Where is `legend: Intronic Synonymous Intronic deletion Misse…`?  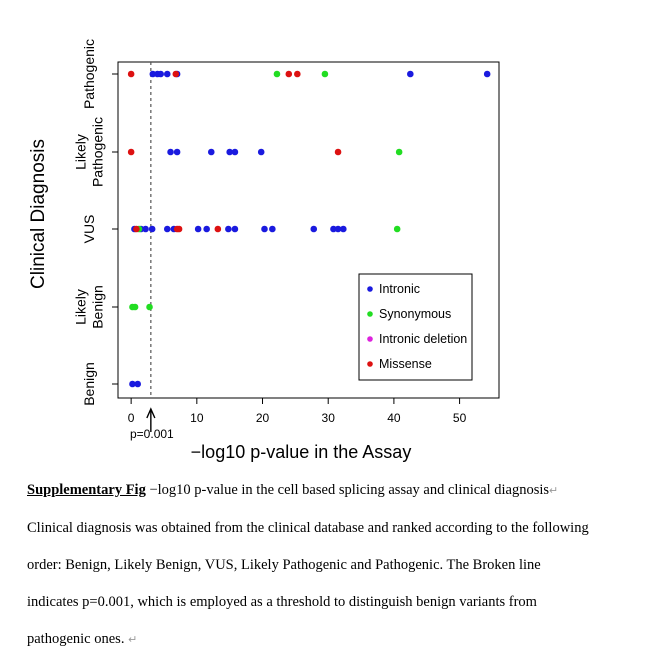 legend: Intronic Synonymous Intronic deletion Misse… is located at coordinates (415, 327).